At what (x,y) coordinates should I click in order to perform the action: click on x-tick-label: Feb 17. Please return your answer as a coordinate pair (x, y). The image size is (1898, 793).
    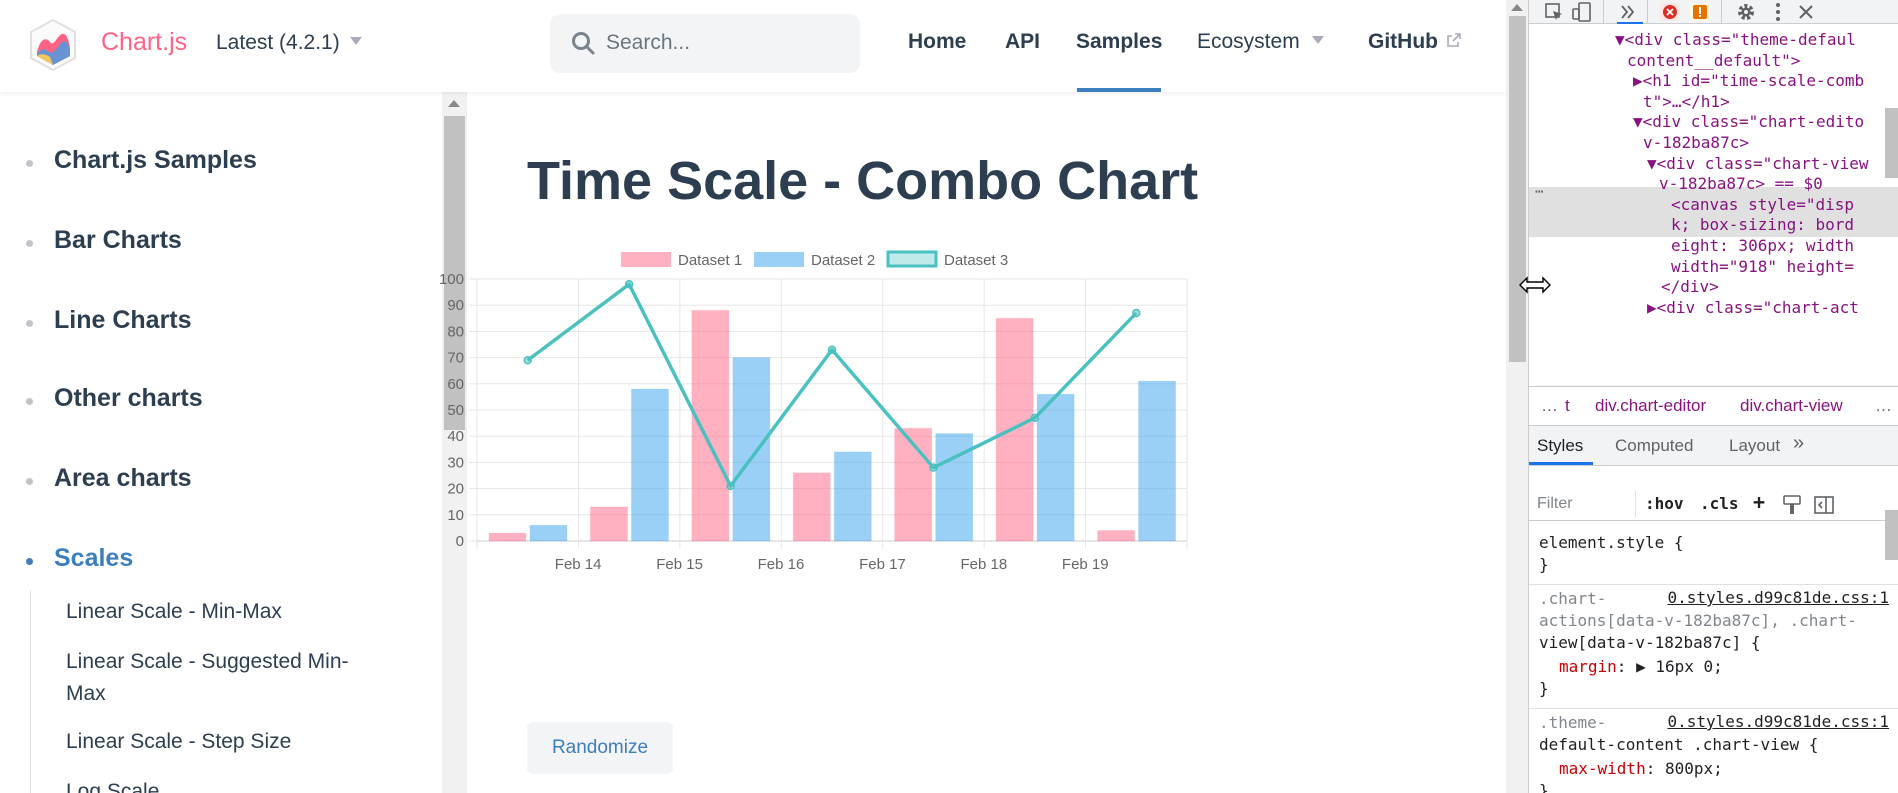
    Looking at the image, I should click on (882, 564).